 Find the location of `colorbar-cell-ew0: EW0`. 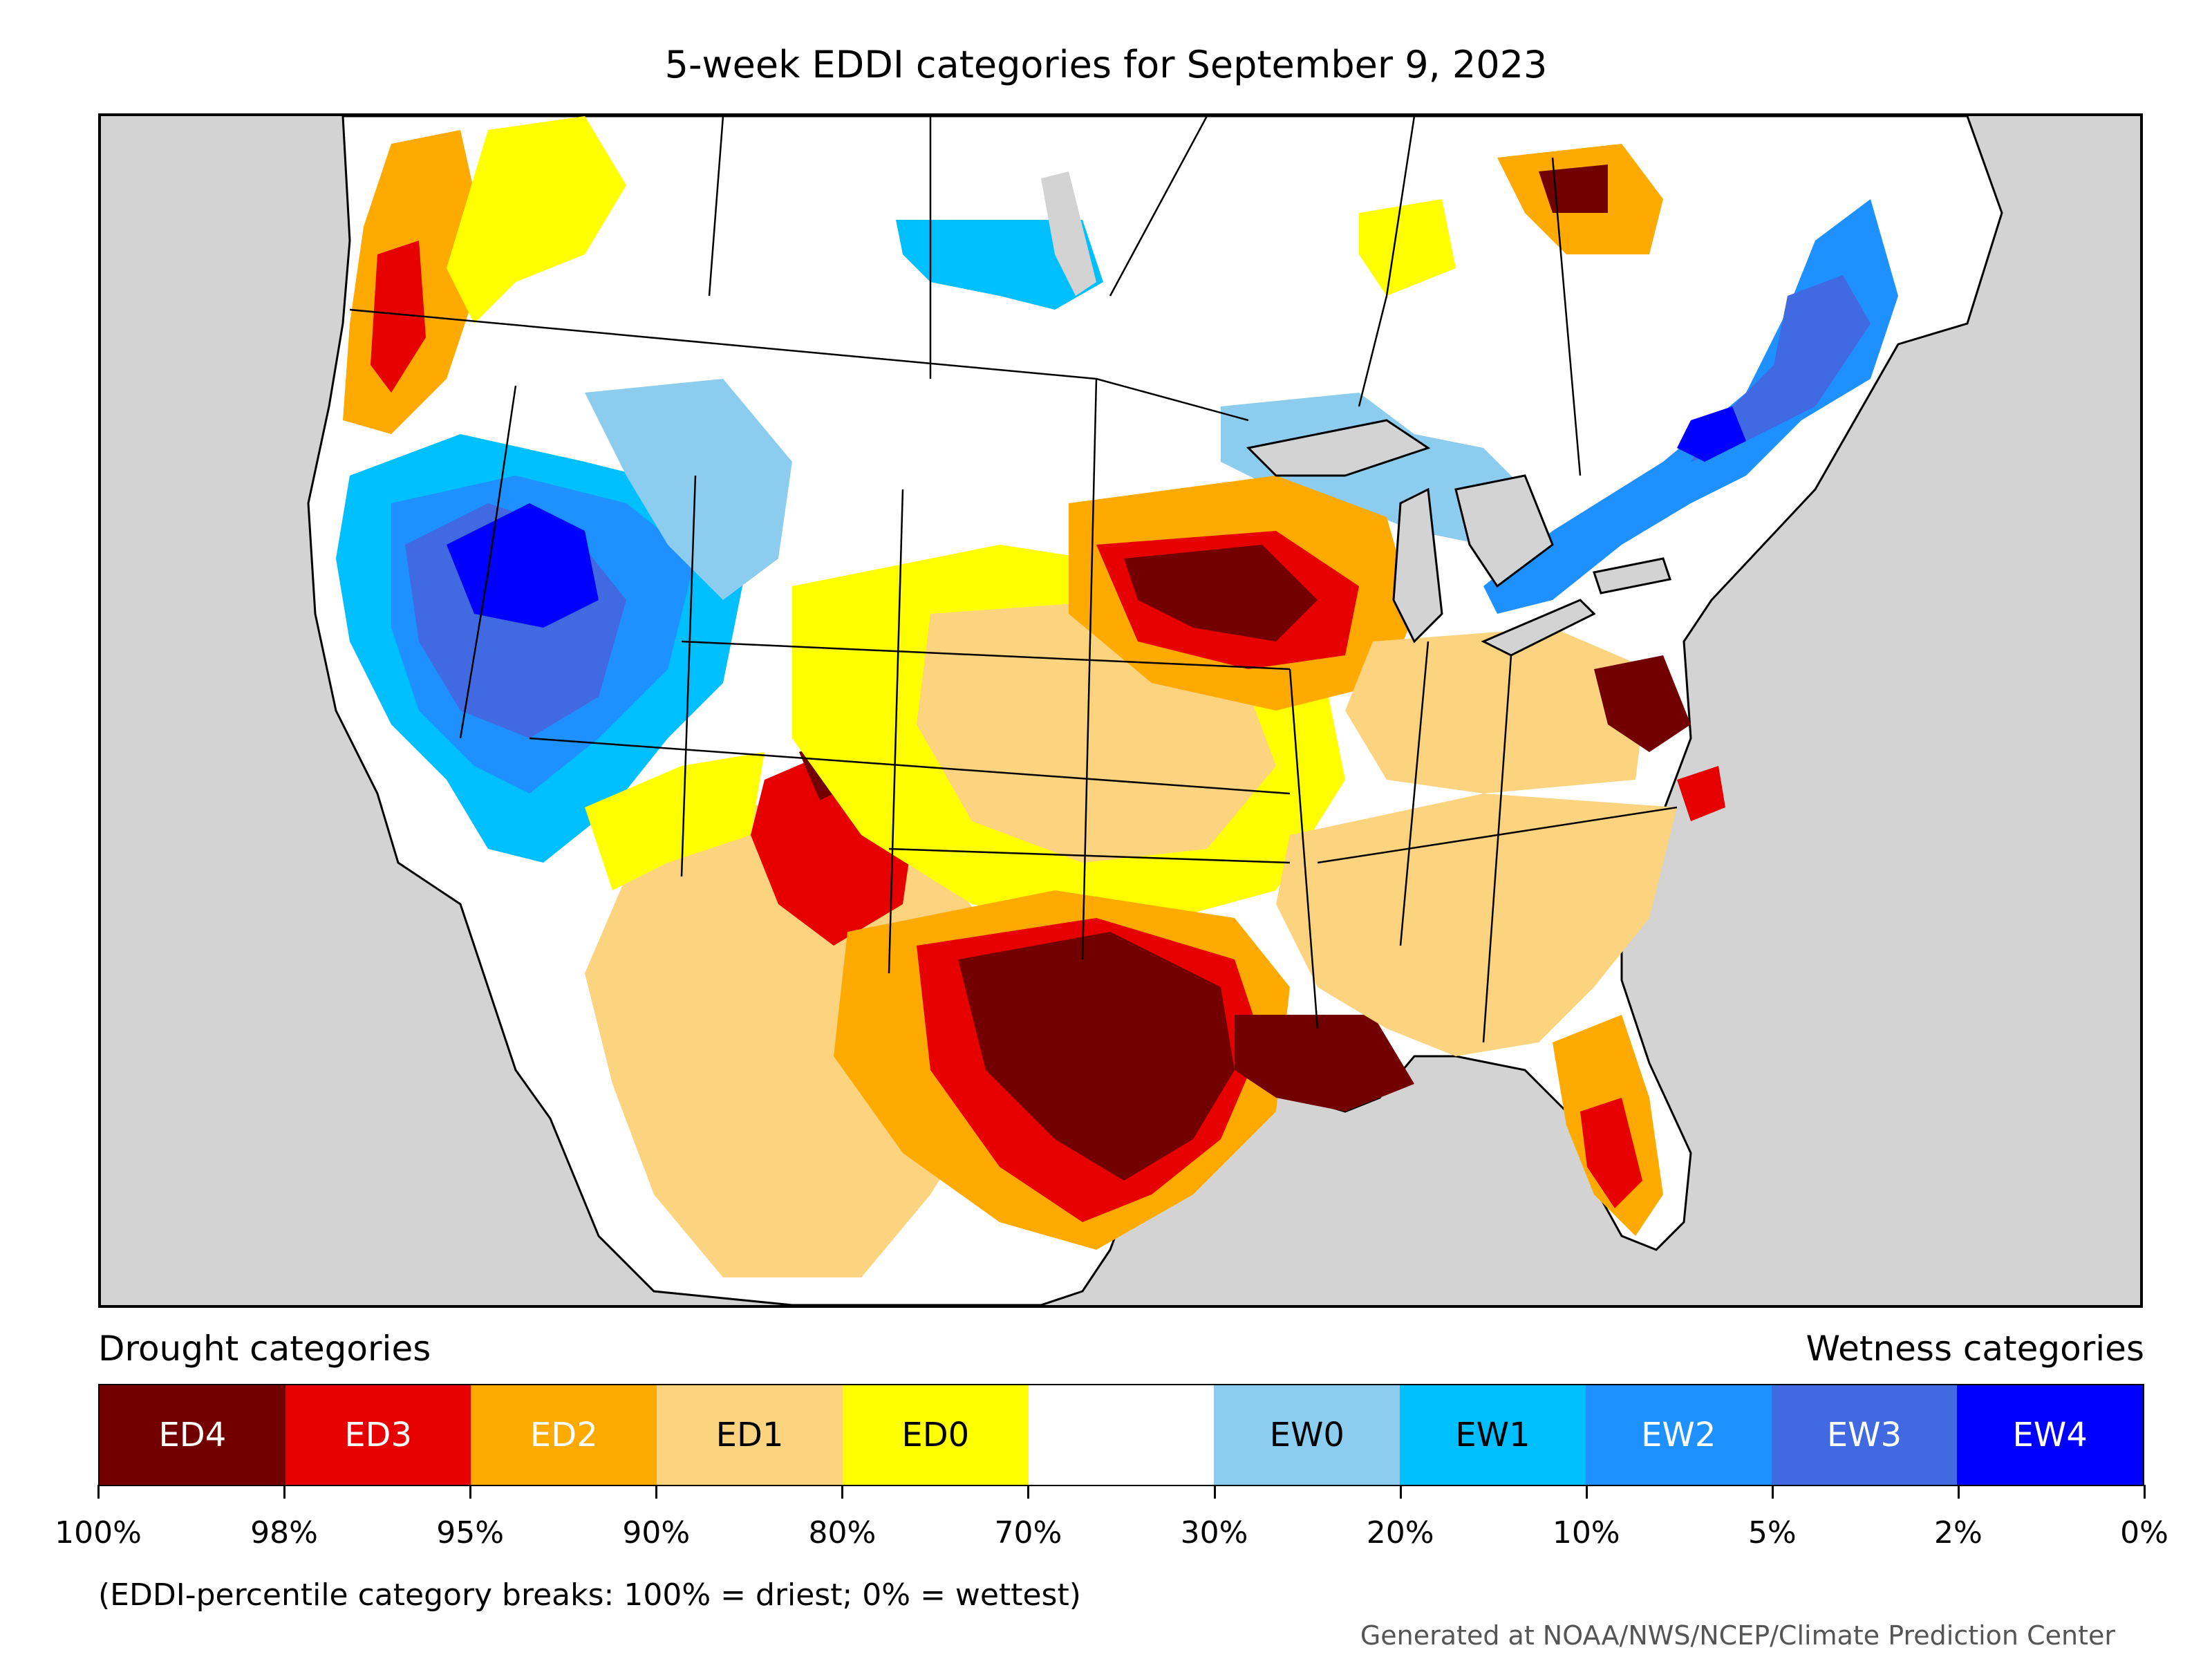

colorbar-cell-ew0: EW0 is located at coordinates (1307, 1435).